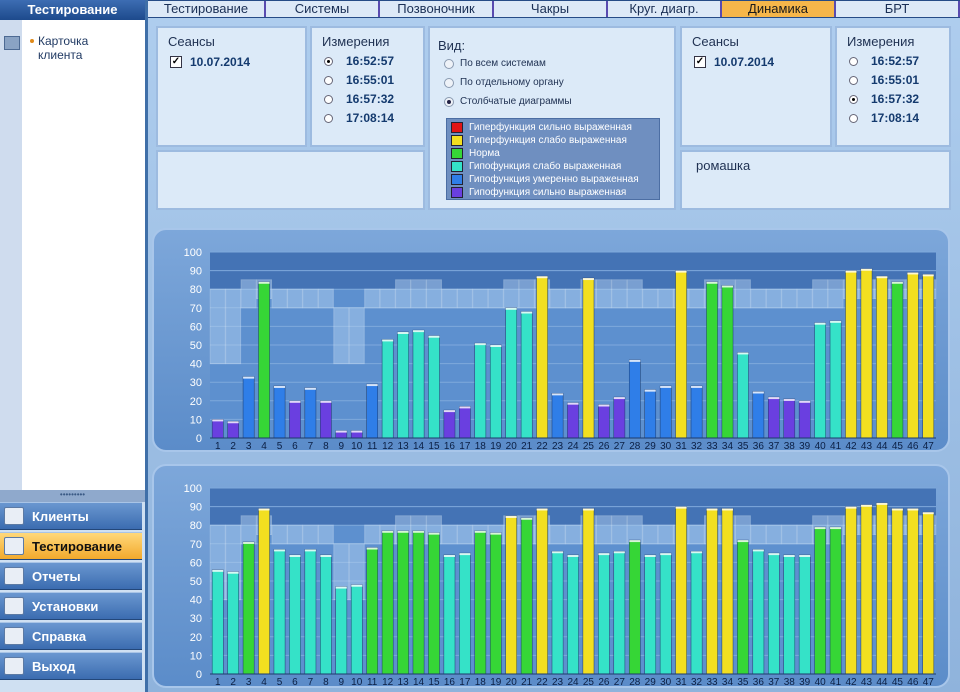 This screenshot has width=960, height=692. Describe the element at coordinates (551, 9) in the screenshot. I see `tab-4: Чакры` at that location.